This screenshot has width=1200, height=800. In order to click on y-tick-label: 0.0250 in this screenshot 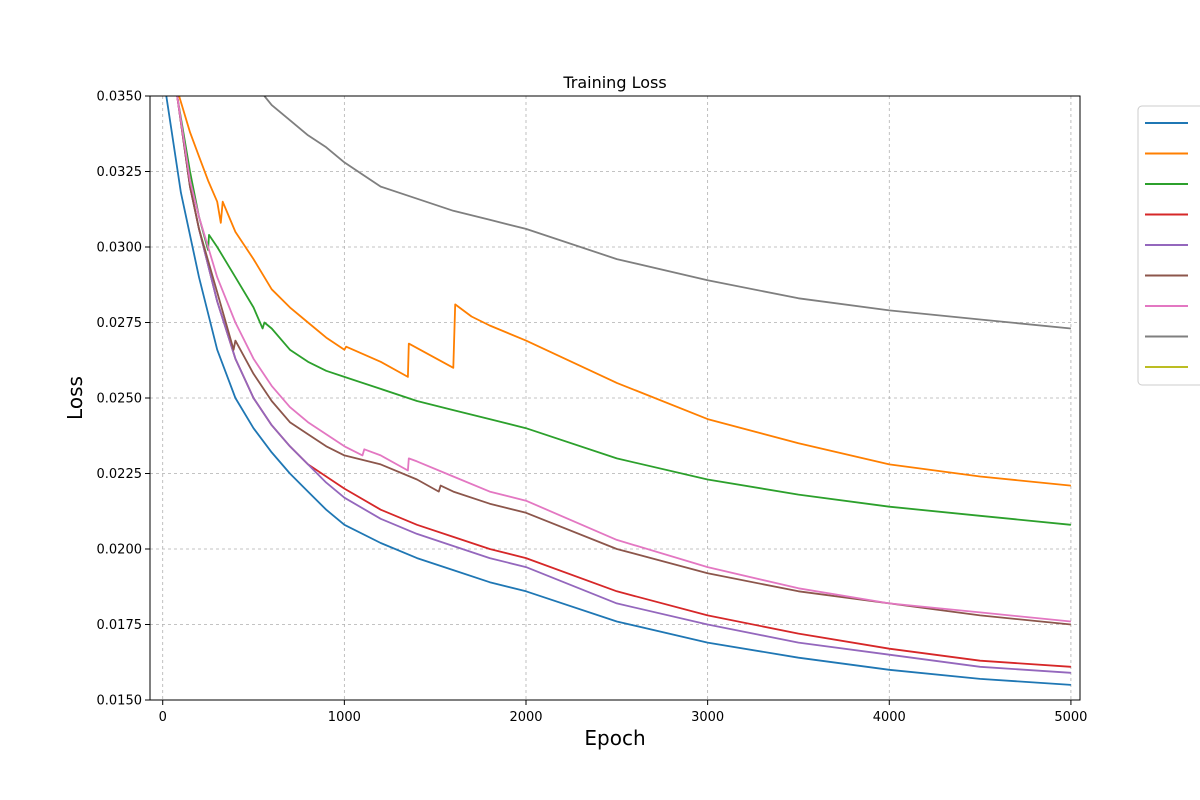, I will do `click(120, 399)`.